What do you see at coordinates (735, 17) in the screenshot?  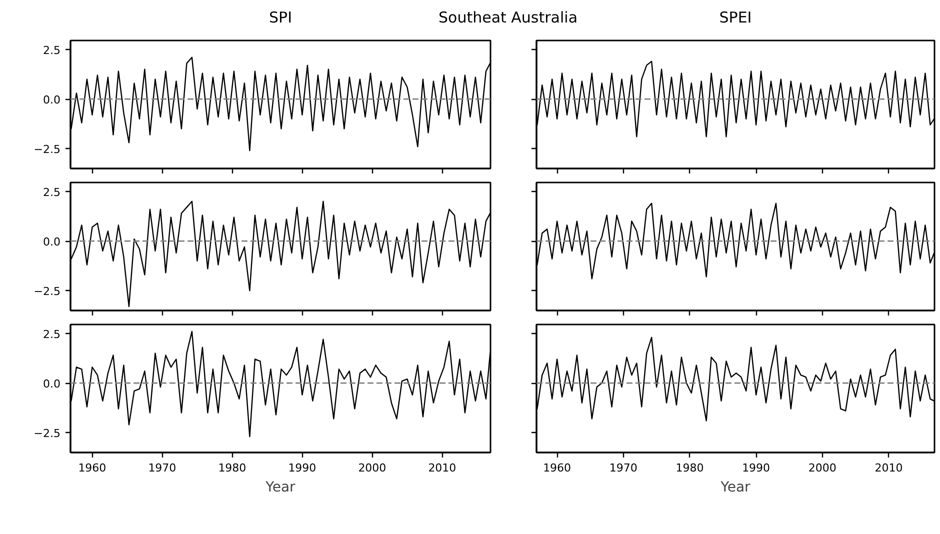 I see `chart-title: SPEI` at bounding box center [735, 17].